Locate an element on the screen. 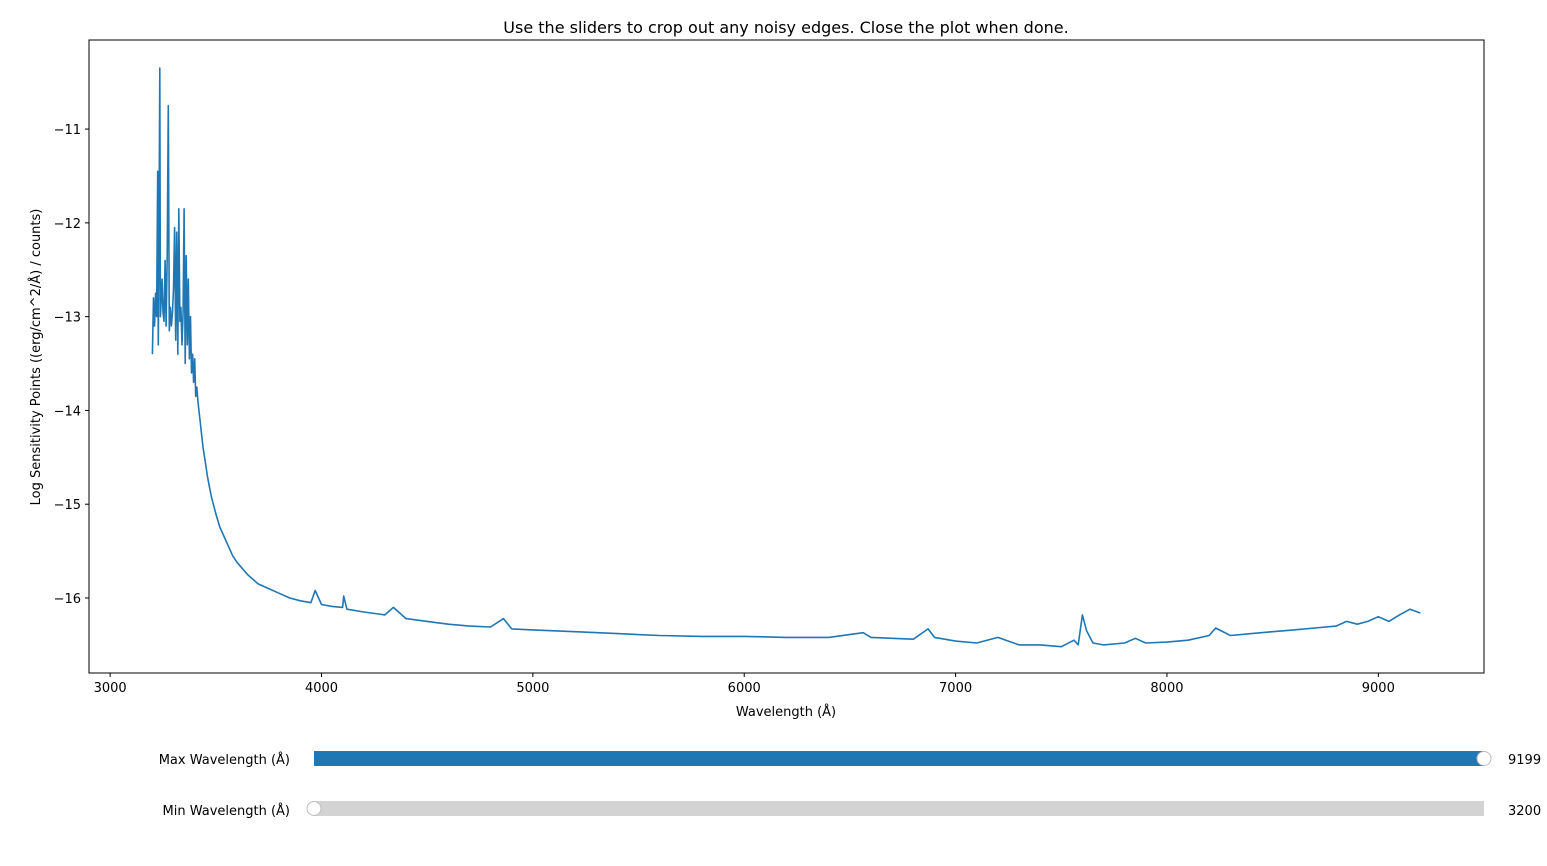 Image resolution: width=1547 pixels, height=866 pixels. max-wavelength-slider: Max Wavelength (Å) 9199 is located at coordinates (850, 759).